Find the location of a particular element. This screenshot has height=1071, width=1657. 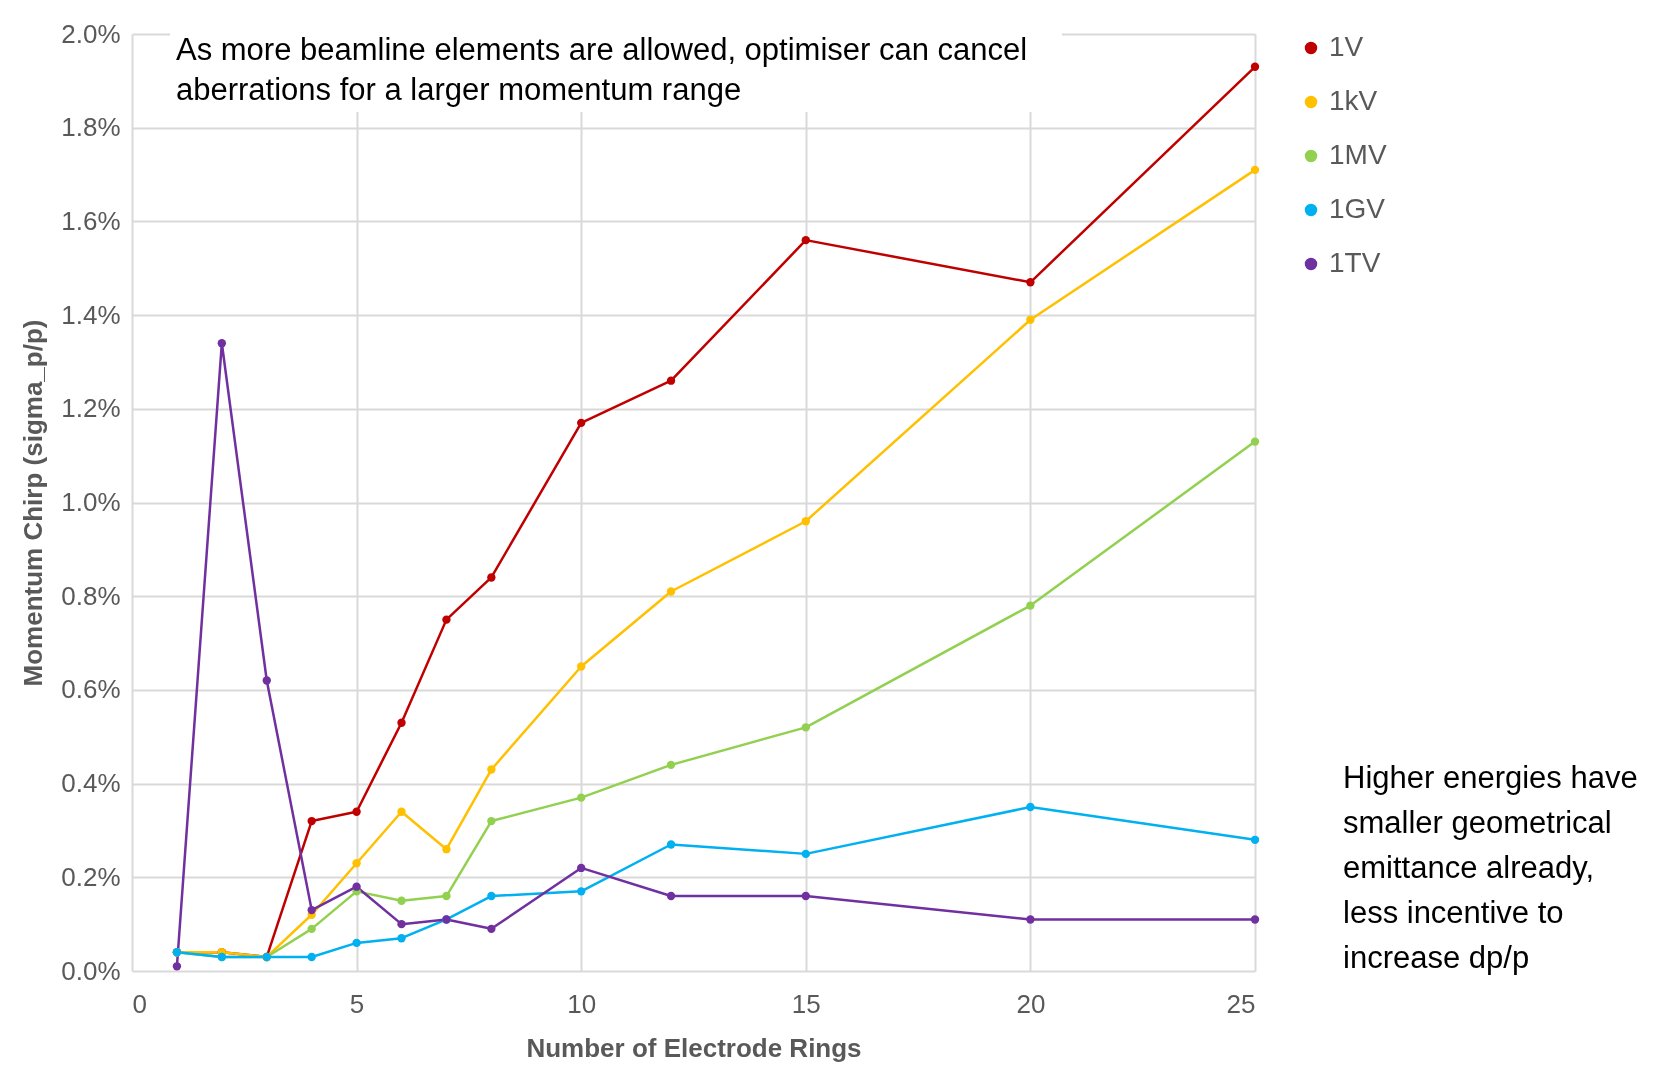

y-tick-label: 1.4% is located at coordinates (91, 314).